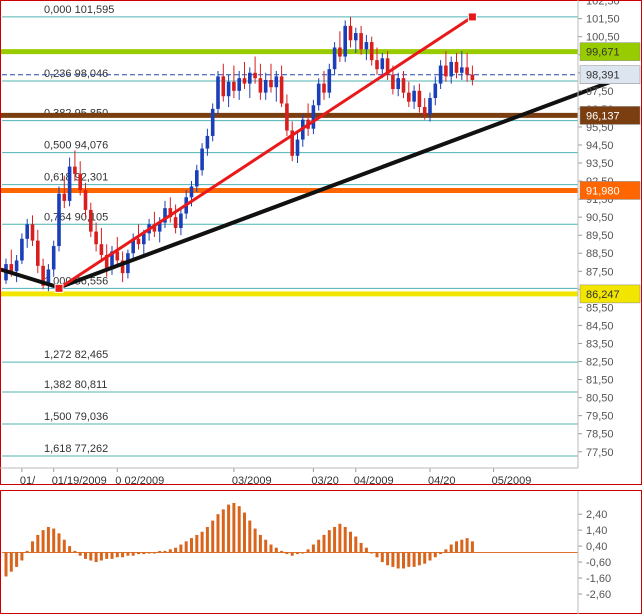 Image resolution: width=642 pixels, height=615 pixels. I want to click on date-tick-label: 0 02/2009, so click(139, 481).